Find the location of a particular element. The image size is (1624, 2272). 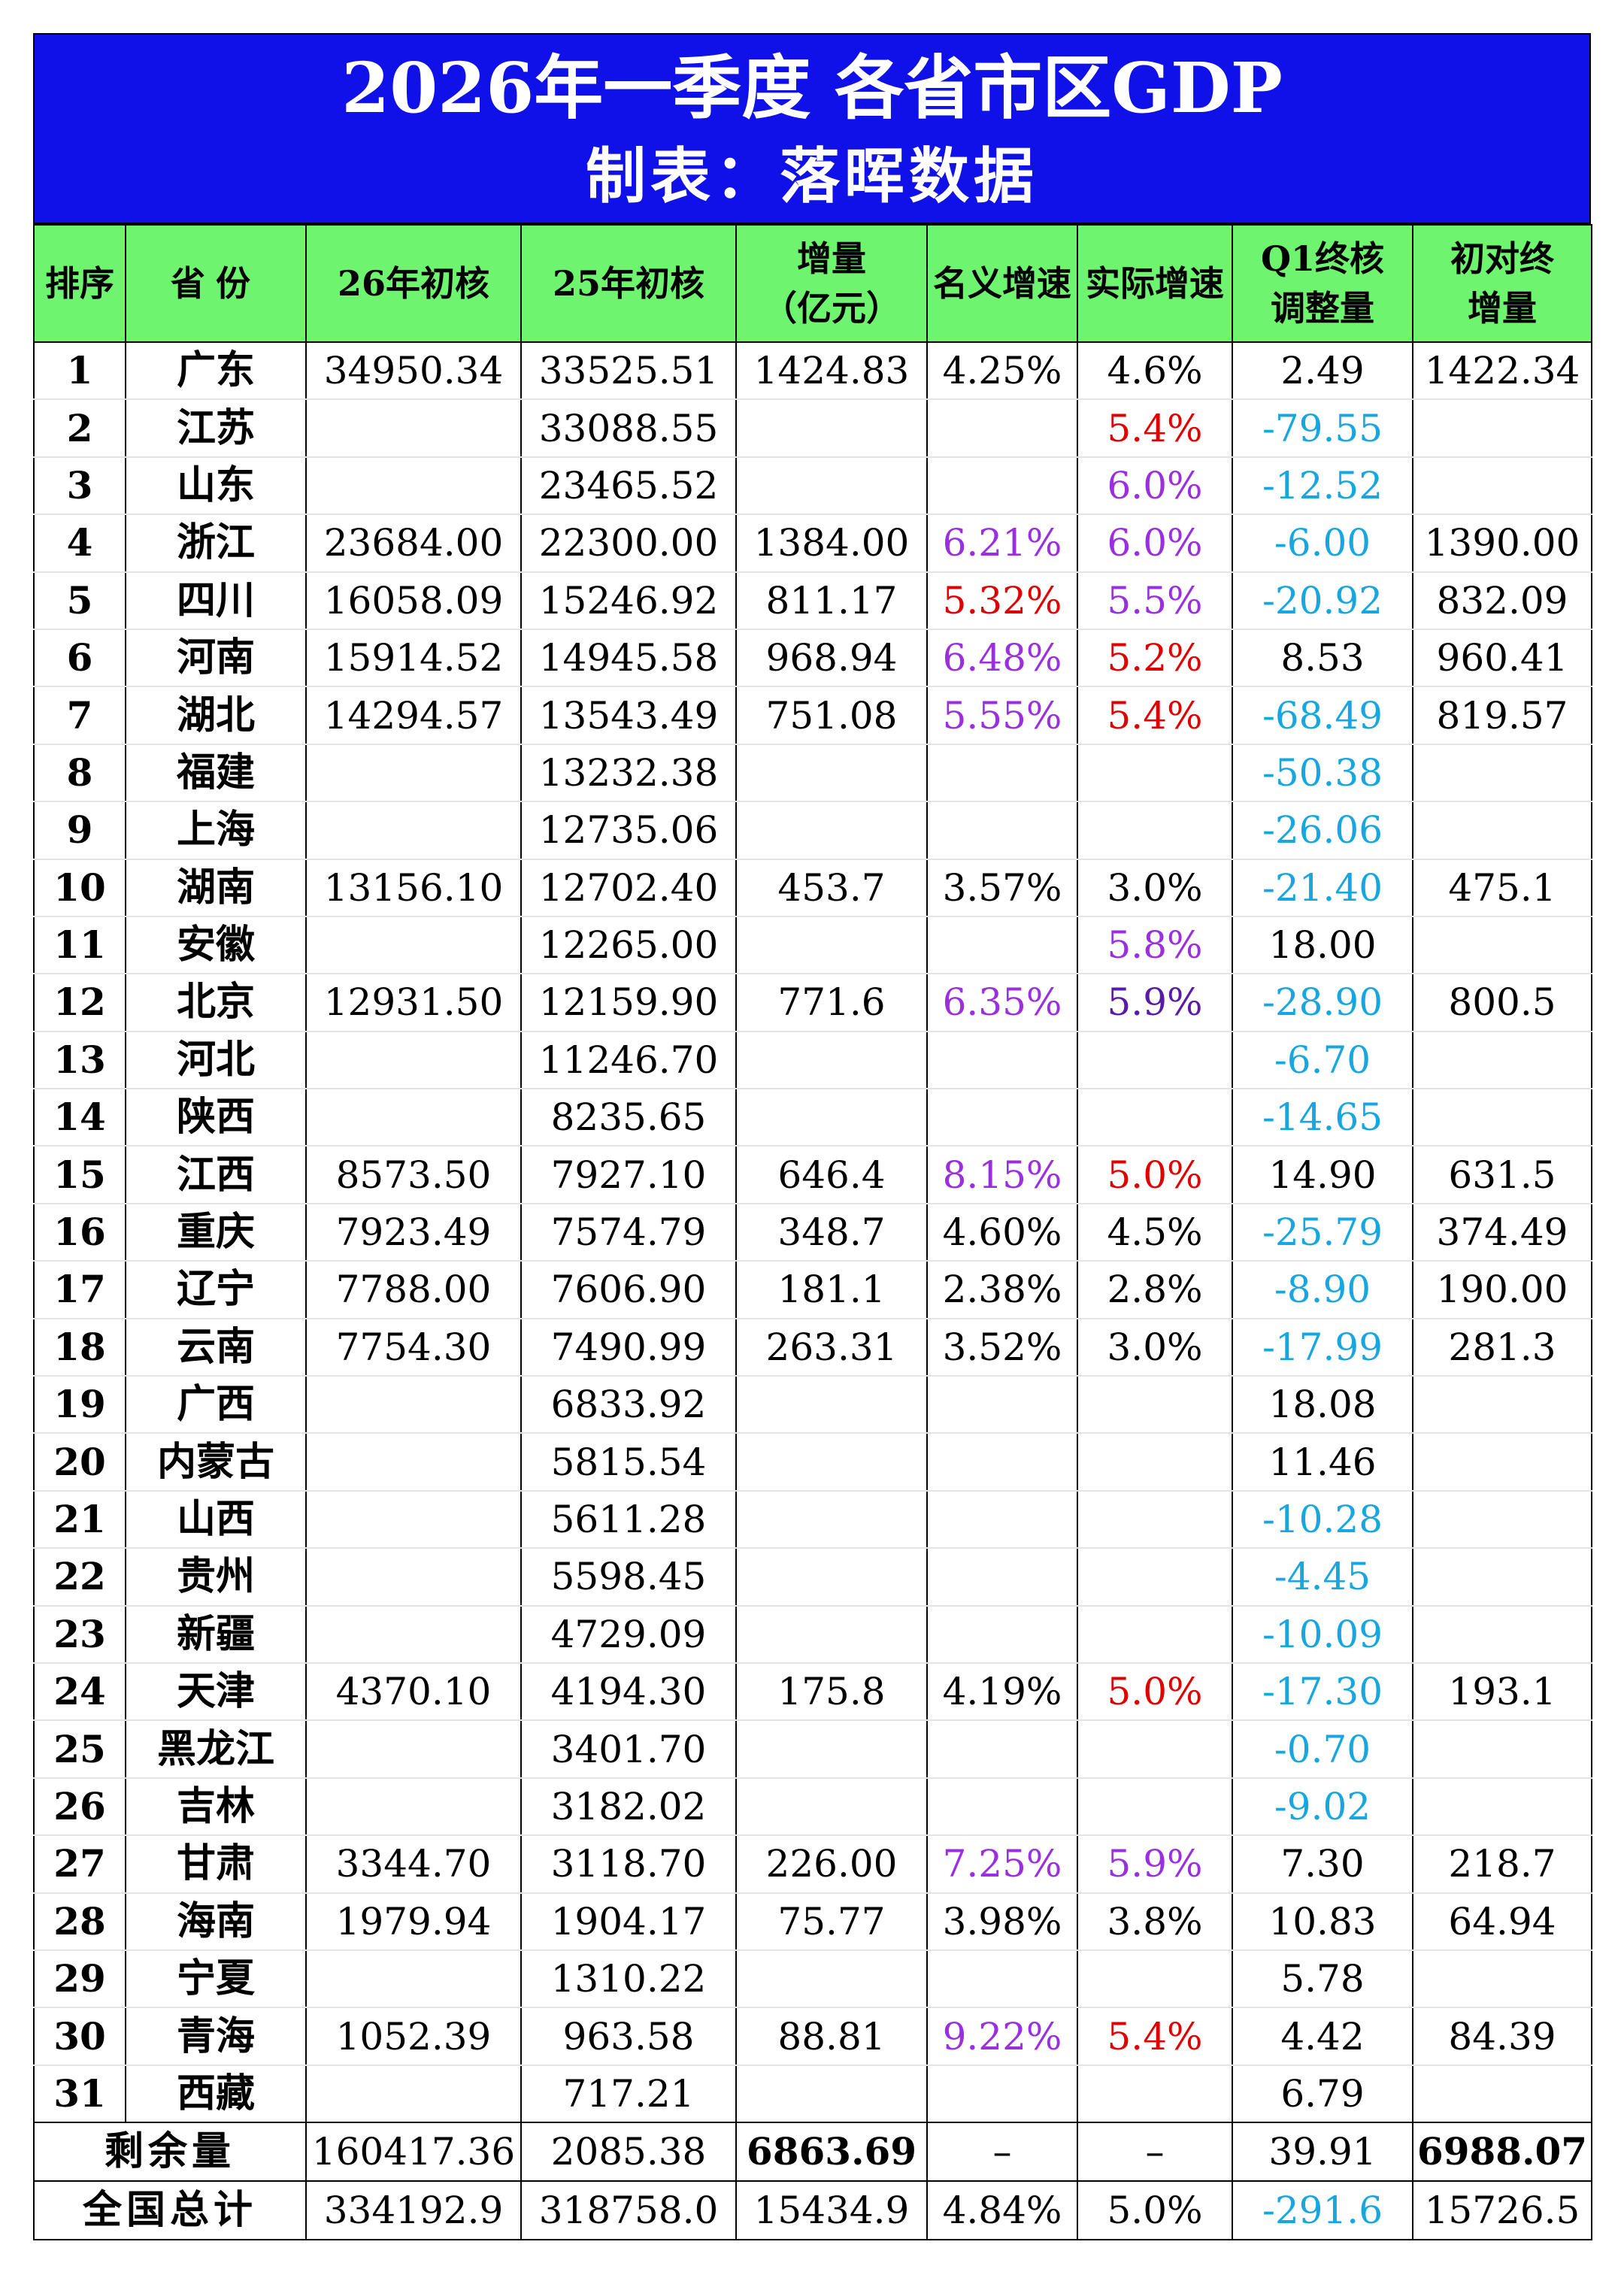

nominal-growth-cell: 9.22% is located at coordinates (1002, 2037).